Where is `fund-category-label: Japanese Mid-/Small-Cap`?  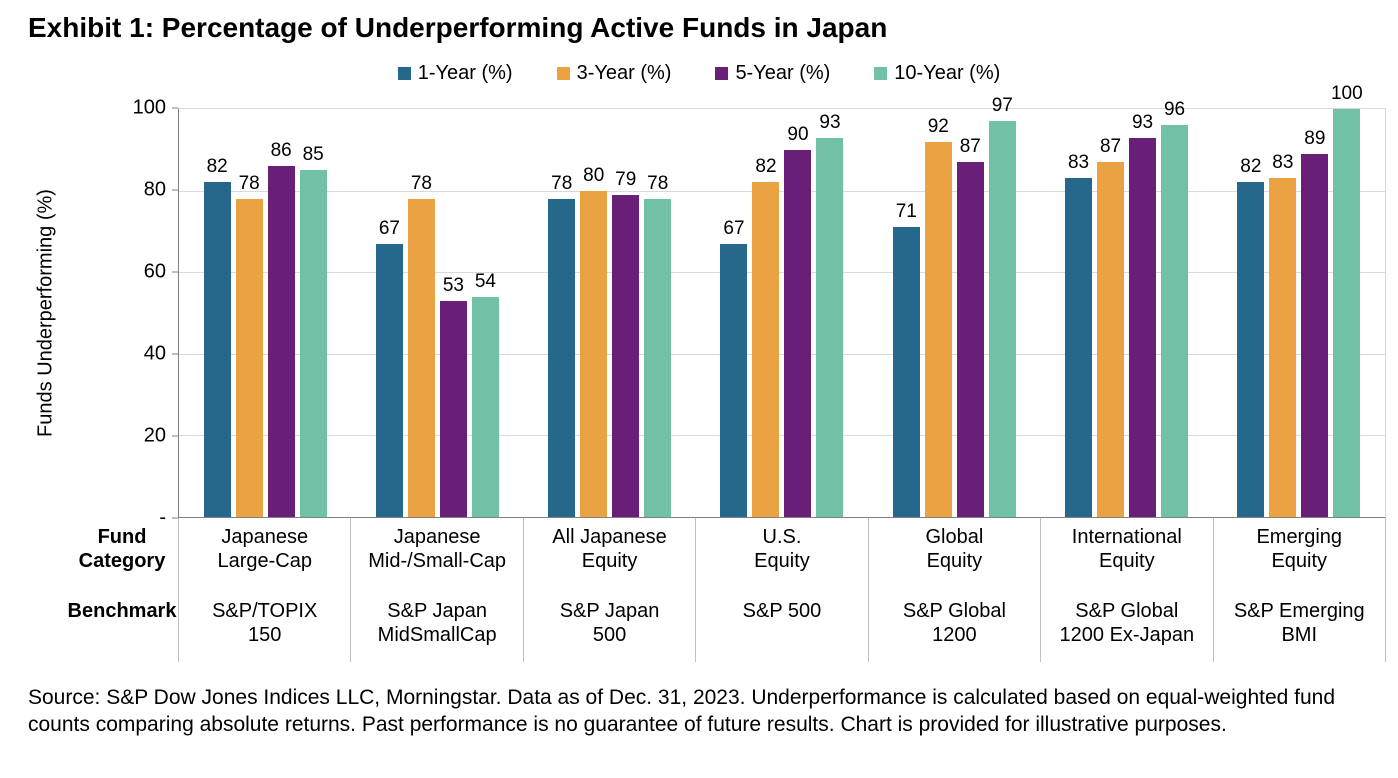
fund-category-label: Japanese Mid-/Small-Cap is located at coordinates (437, 549).